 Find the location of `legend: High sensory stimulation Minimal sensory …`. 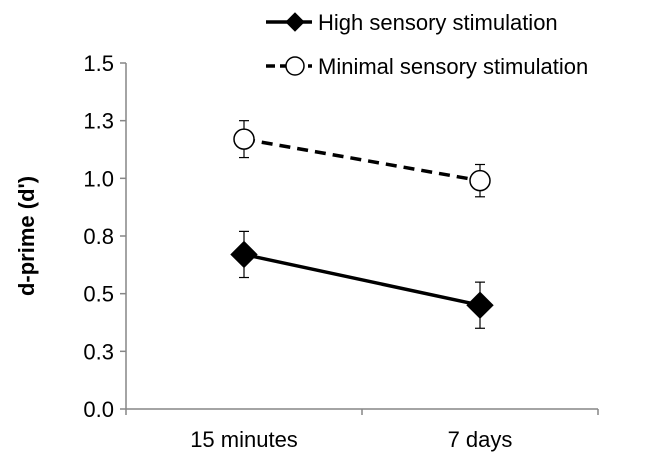

legend: High sensory stimulation Minimal sensory … is located at coordinates (427, 44).